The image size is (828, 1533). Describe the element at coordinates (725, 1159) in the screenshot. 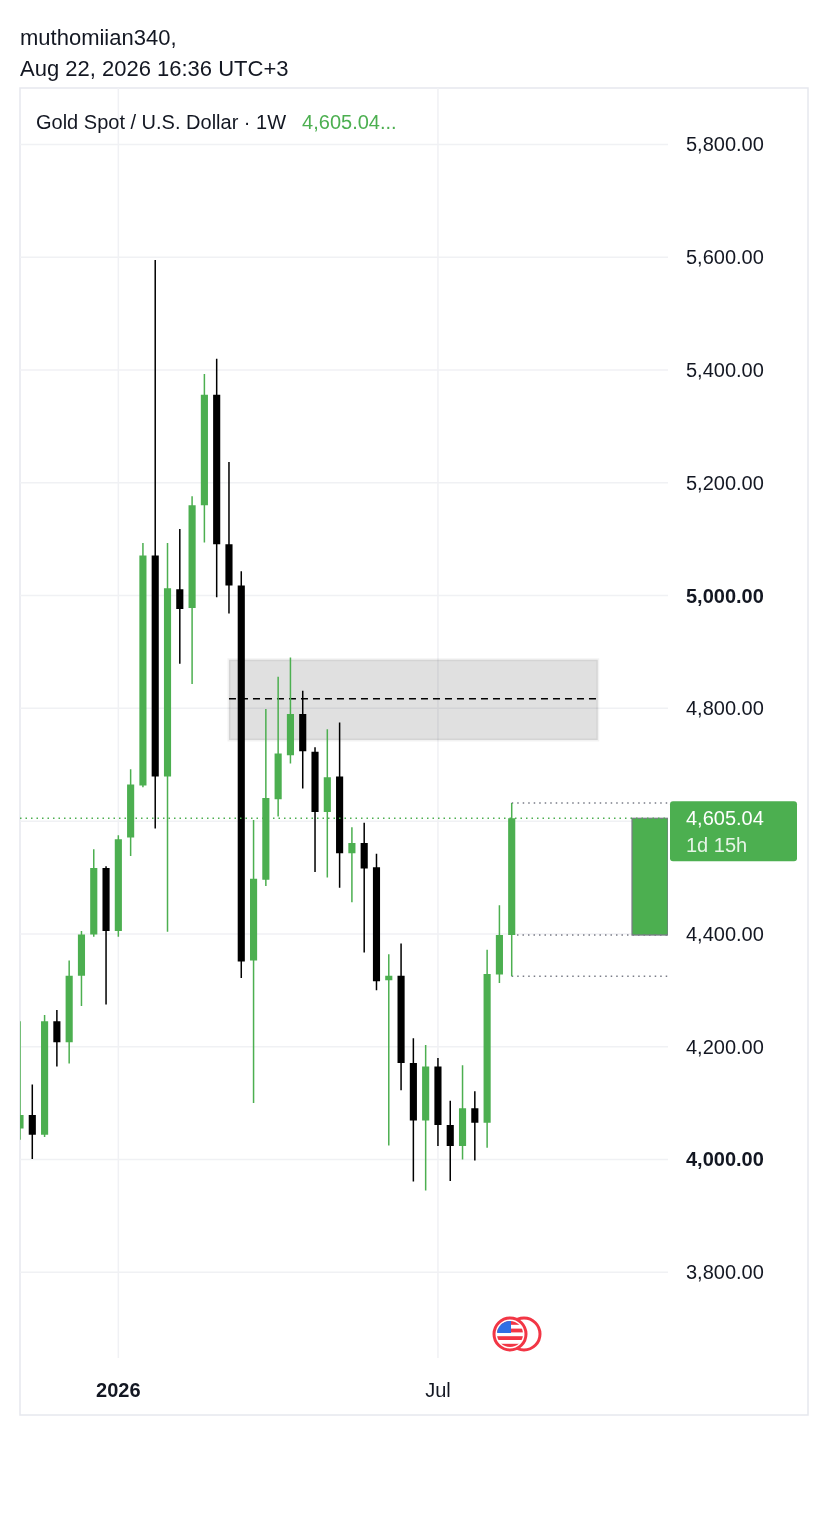

I see `y-tick-label: 4,000.00` at that location.